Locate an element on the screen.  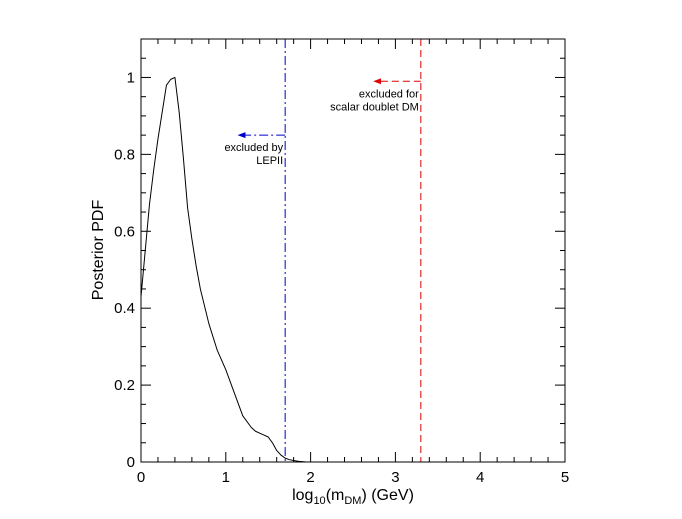
x-axis-title-sub2: DM is located at coordinates (352, 501).